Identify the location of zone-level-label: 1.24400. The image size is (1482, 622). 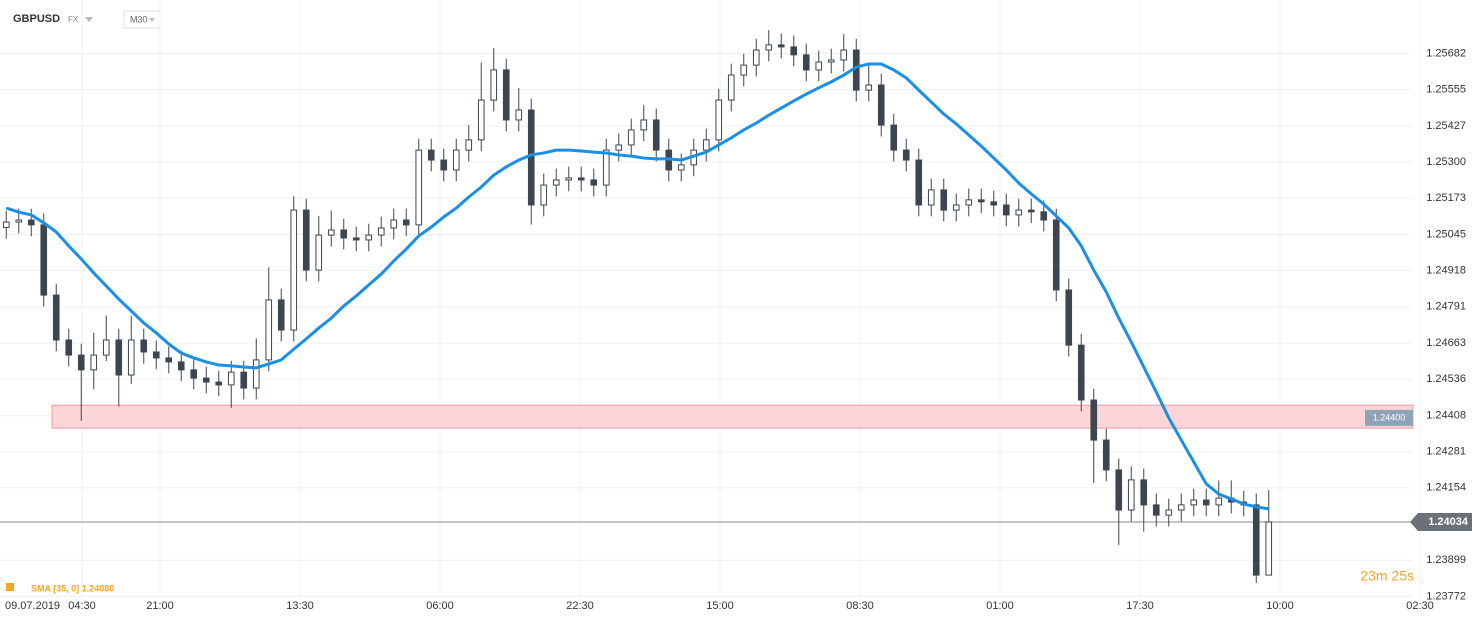
(1389, 417).